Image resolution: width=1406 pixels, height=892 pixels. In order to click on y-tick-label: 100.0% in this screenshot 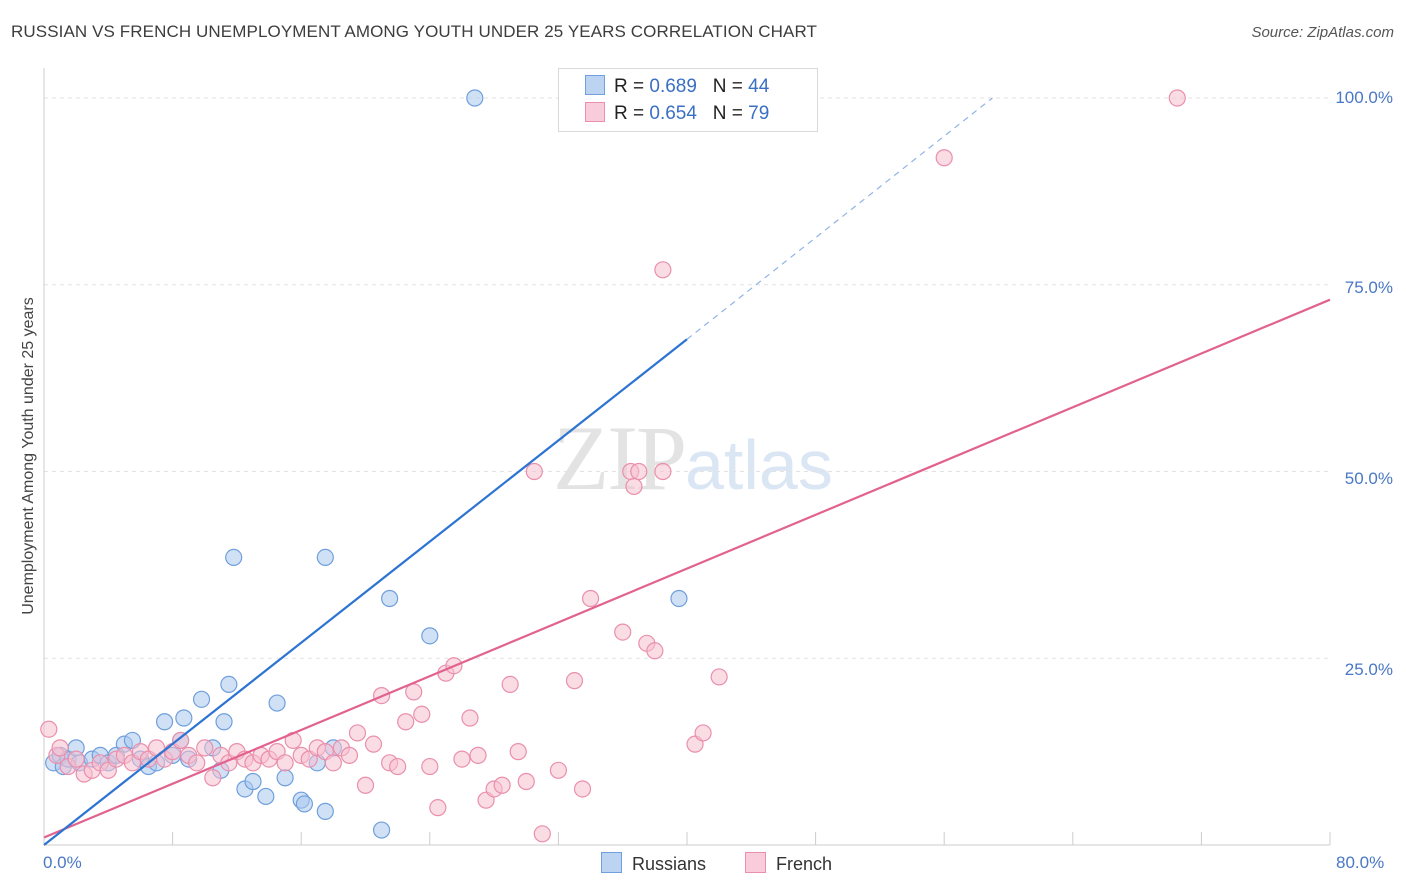, I will do `click(1364, 97)`.